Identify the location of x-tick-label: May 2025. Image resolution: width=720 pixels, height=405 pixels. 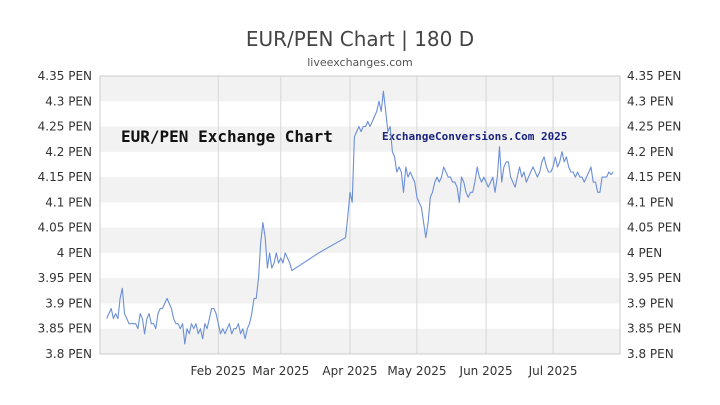
(416, 371).